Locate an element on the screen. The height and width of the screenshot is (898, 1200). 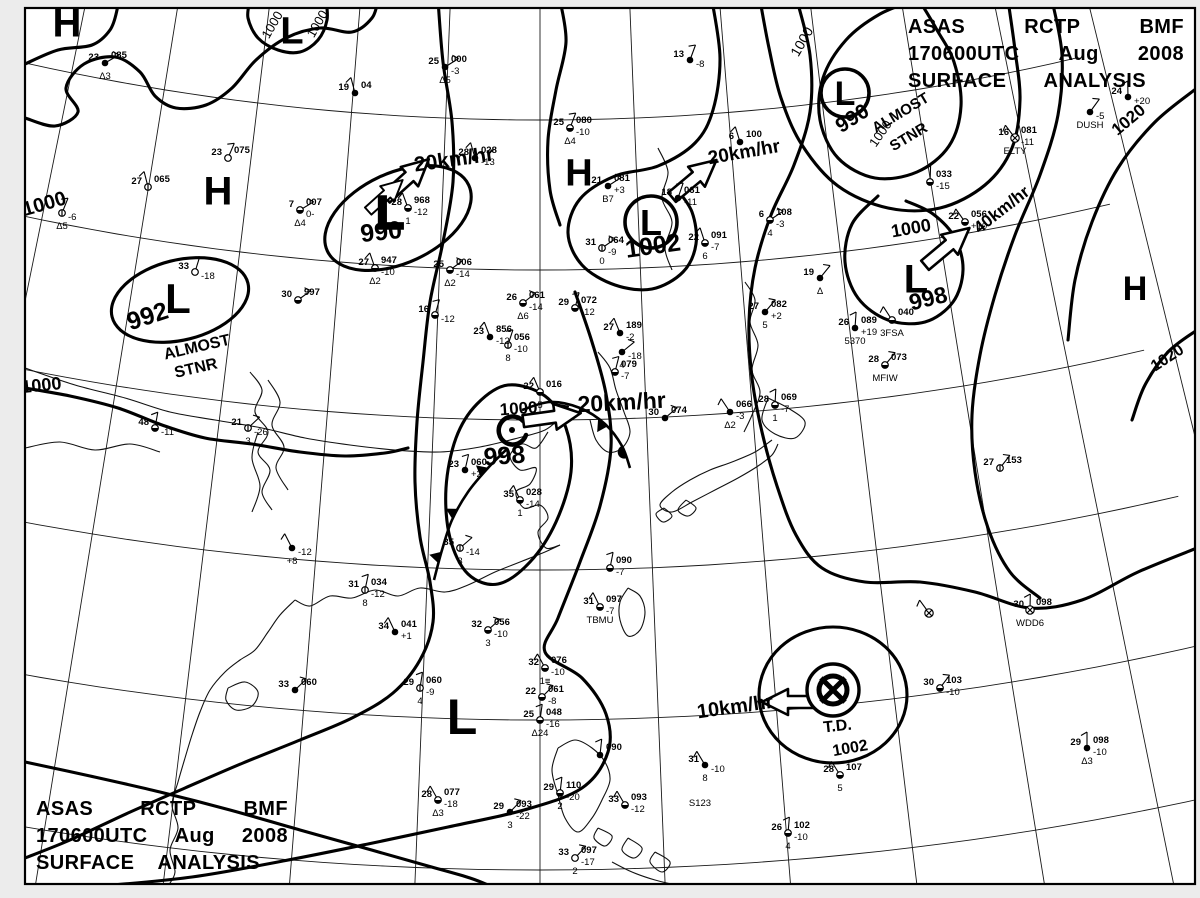
station-plot: 33 -18 is located at coordinates (196, 269).